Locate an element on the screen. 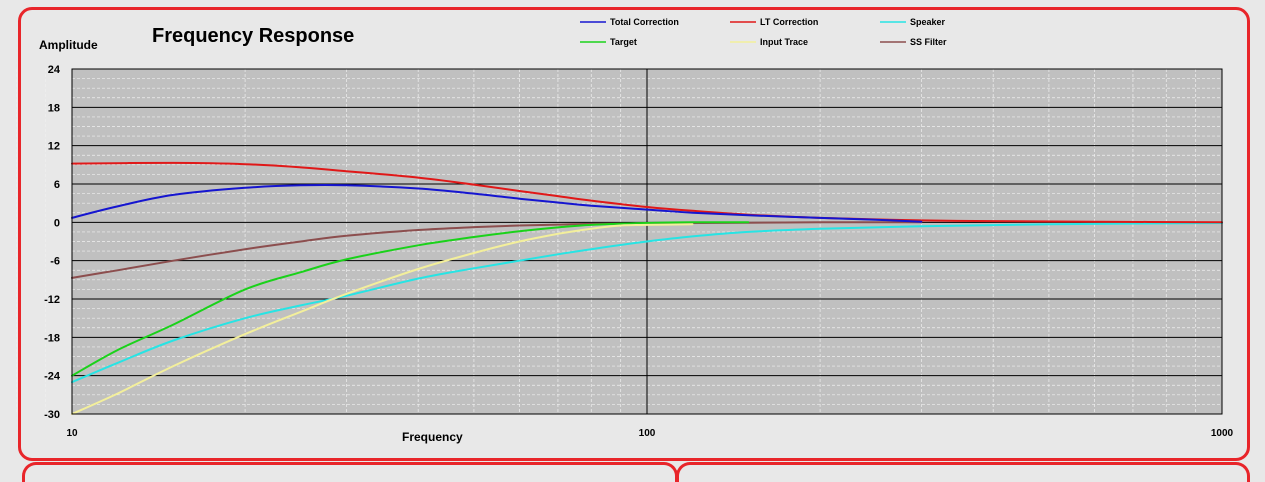 Image resolution: width=1265 pixels, height=482 pixels. series-line-total-correction is located at coordinates (497, 203).